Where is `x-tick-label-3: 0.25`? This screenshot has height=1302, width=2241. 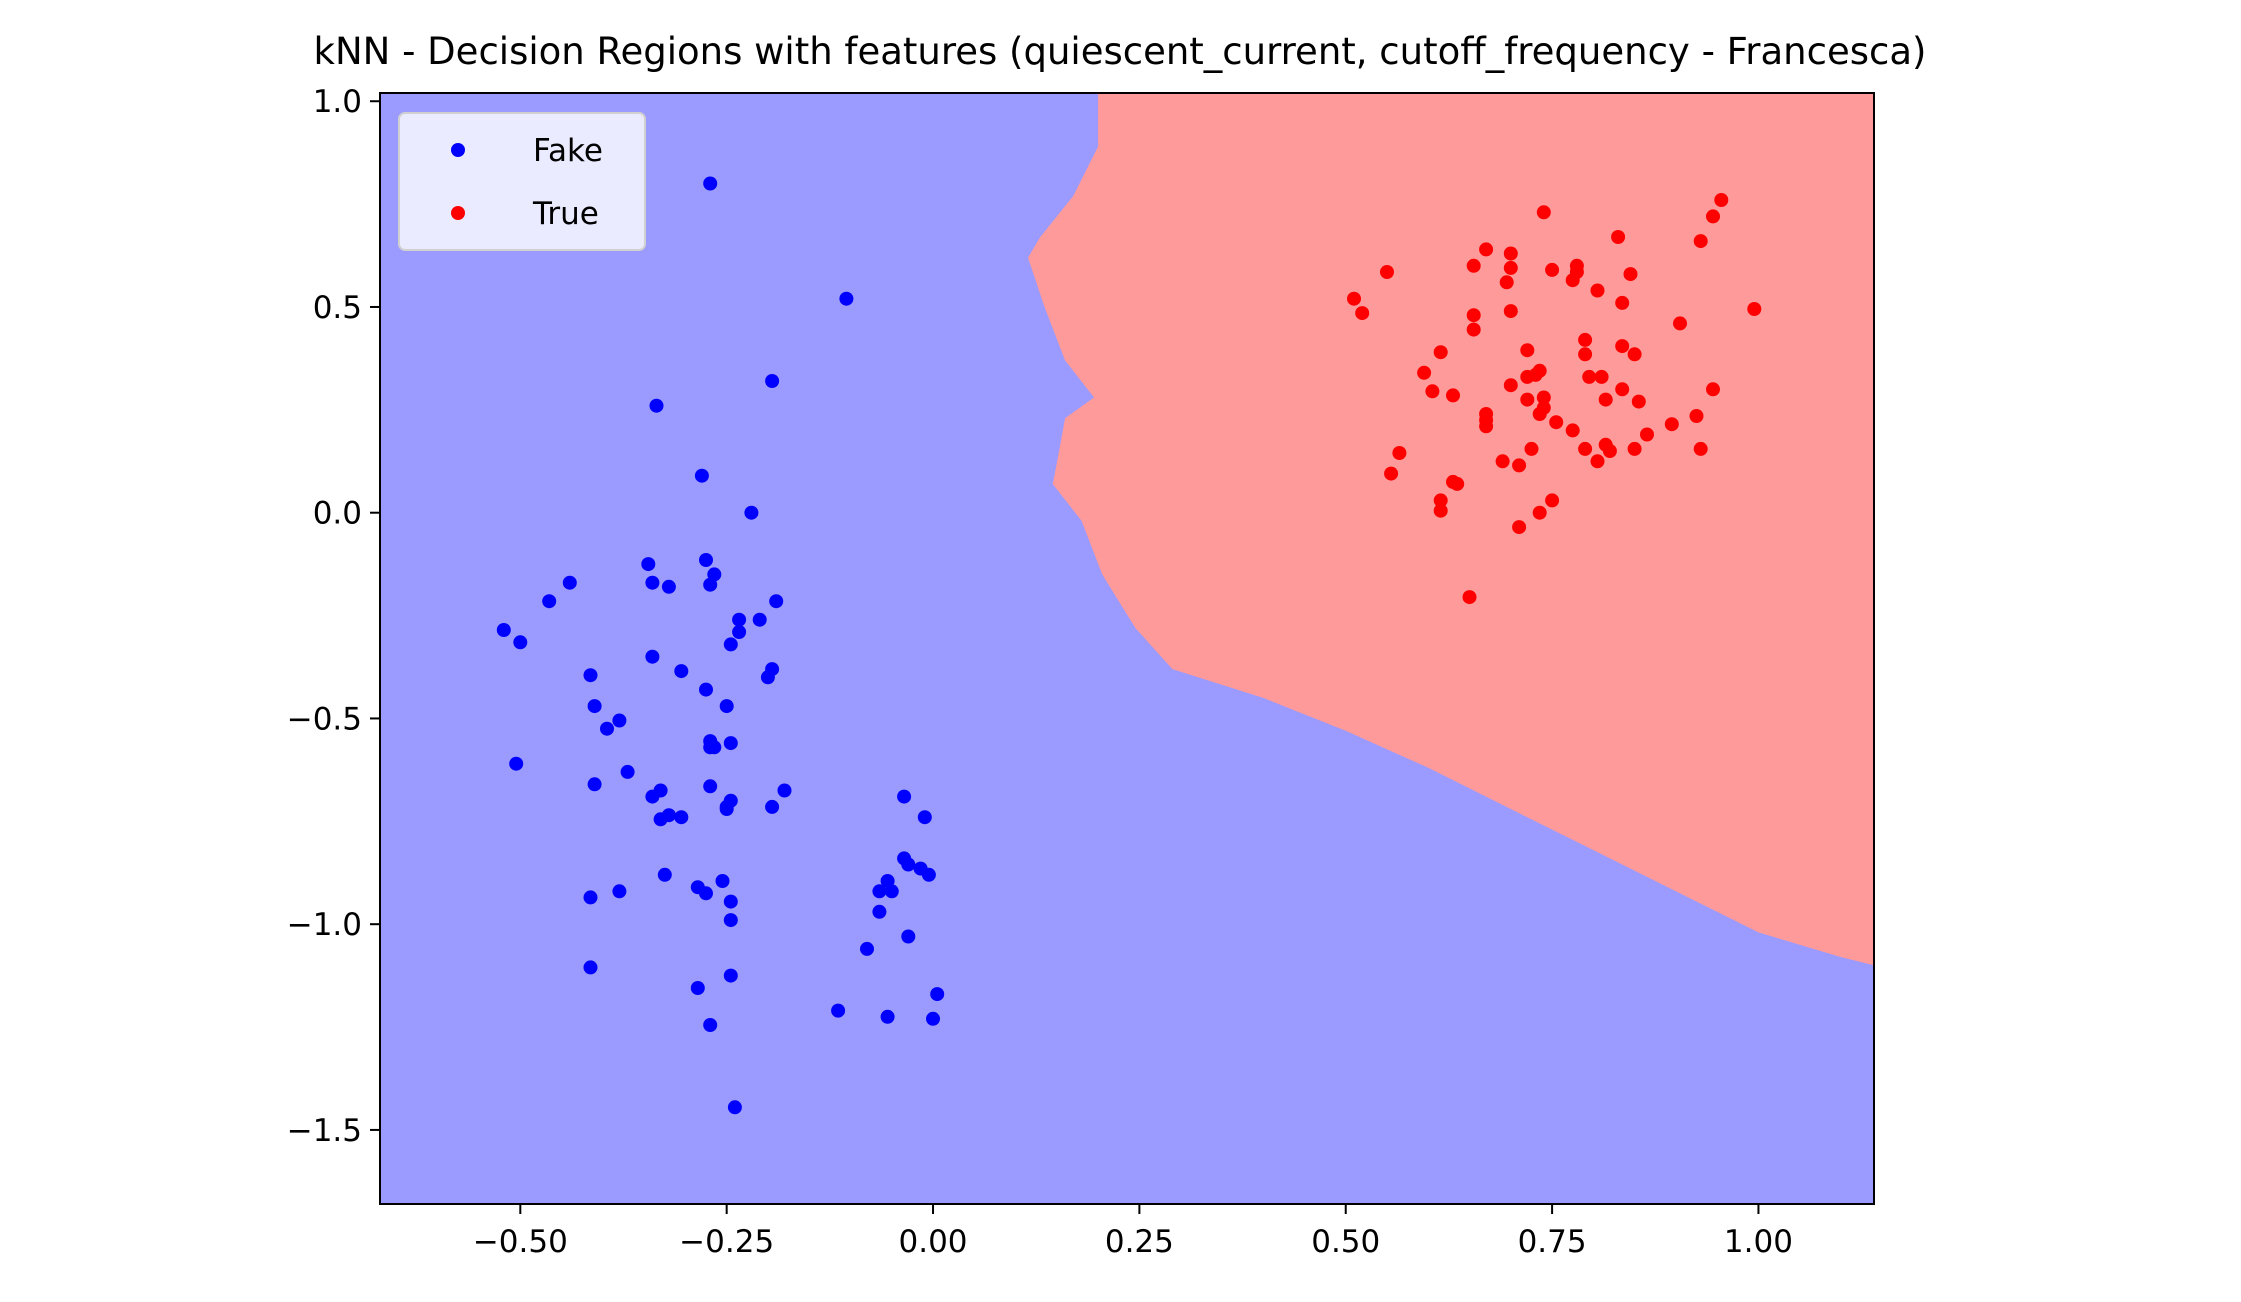
x-tick-label-3: 0.25 is located at coordinates (1139, 1242).